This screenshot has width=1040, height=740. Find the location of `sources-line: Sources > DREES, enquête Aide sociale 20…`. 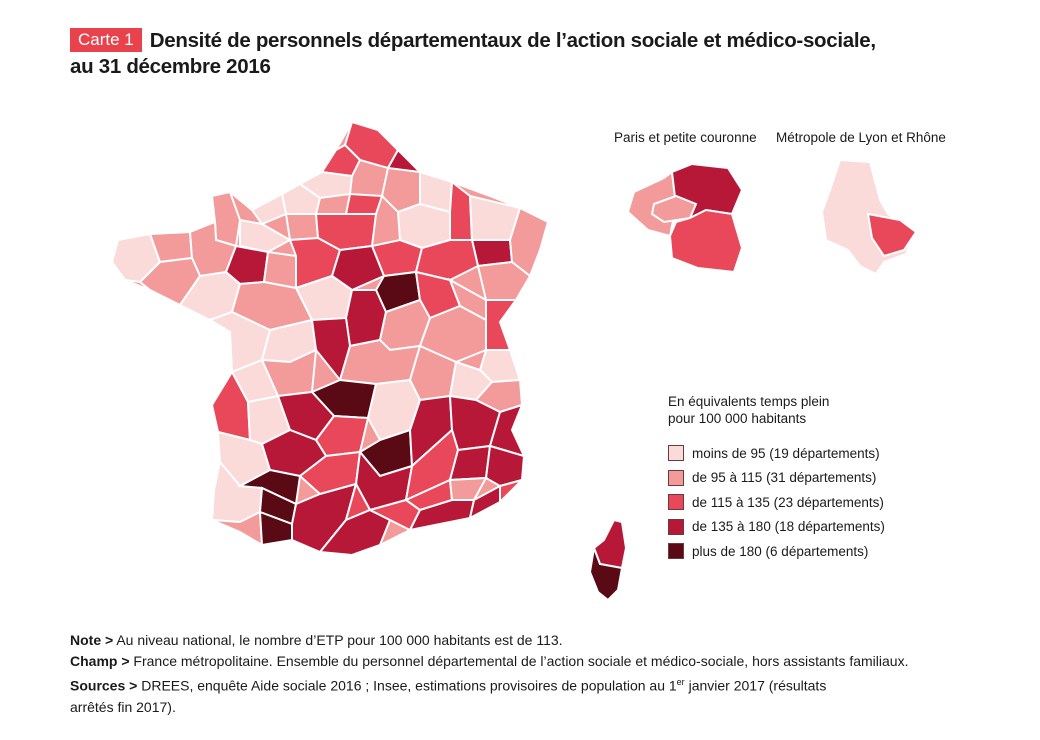

sources-line: Sources > DREES, enquête Aide sociale 20… is located at coordinates (520, 695).